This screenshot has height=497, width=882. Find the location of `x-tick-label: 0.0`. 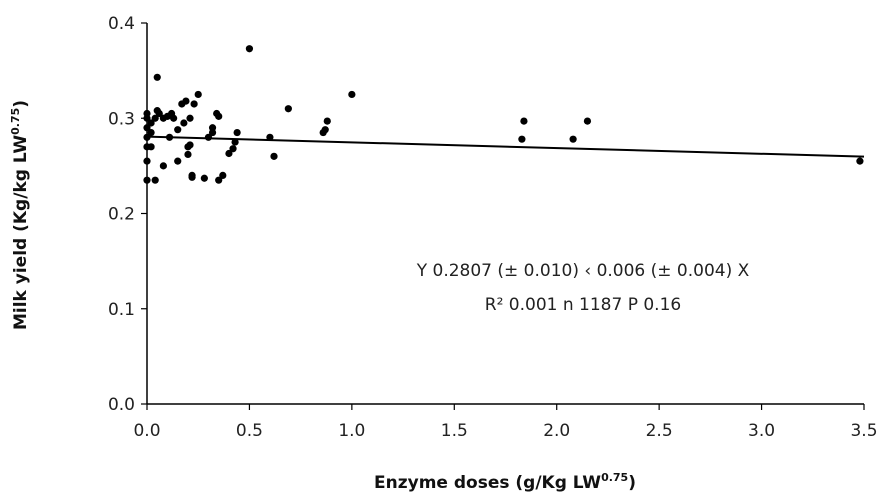

x-tick-label: 0.0 is located at coordinates (146, 431).